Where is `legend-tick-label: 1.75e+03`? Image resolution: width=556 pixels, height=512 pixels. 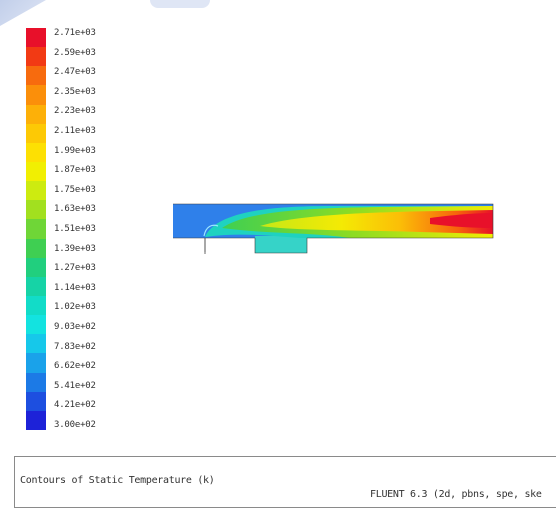 legend-tick-label: 1.75e+03 is located at coordinates (75, 189).